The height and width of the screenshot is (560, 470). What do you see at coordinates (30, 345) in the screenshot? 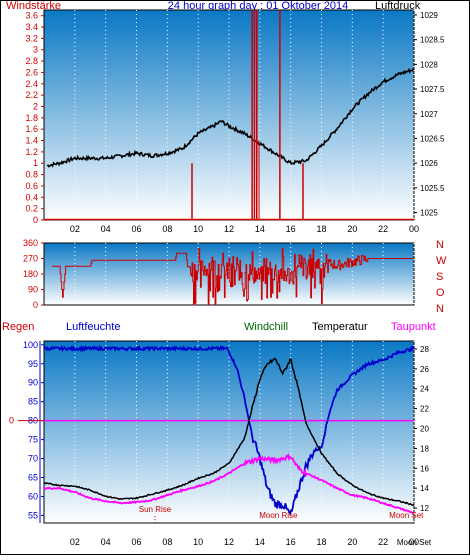
I see `humidity-tick-label: 100` at bounding box center [30, 345].